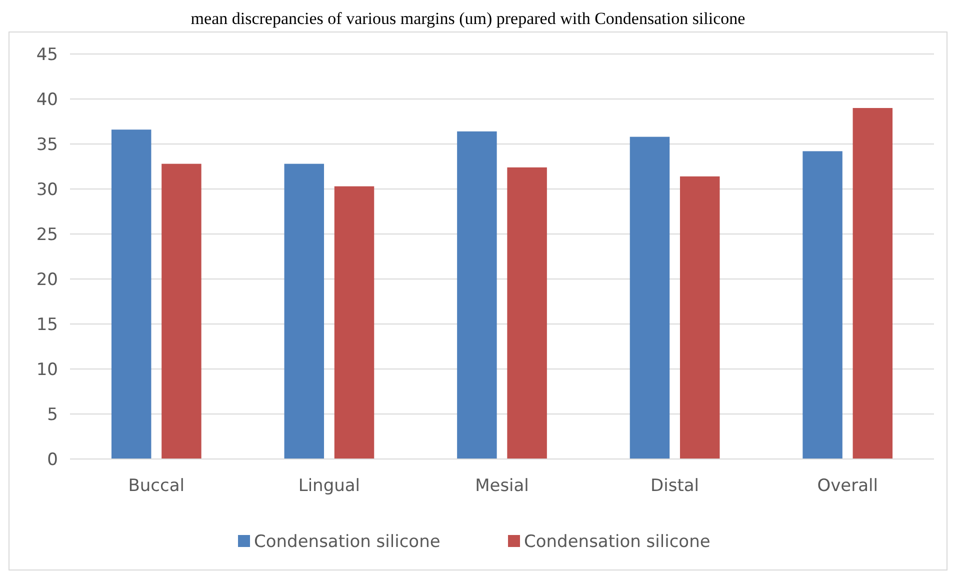 This screenshot has width=956, height=579. What do you see at coordinates (47, 370) in the screenshot?
I see `y-tick-label: 10` at bounding box center [47, 370].